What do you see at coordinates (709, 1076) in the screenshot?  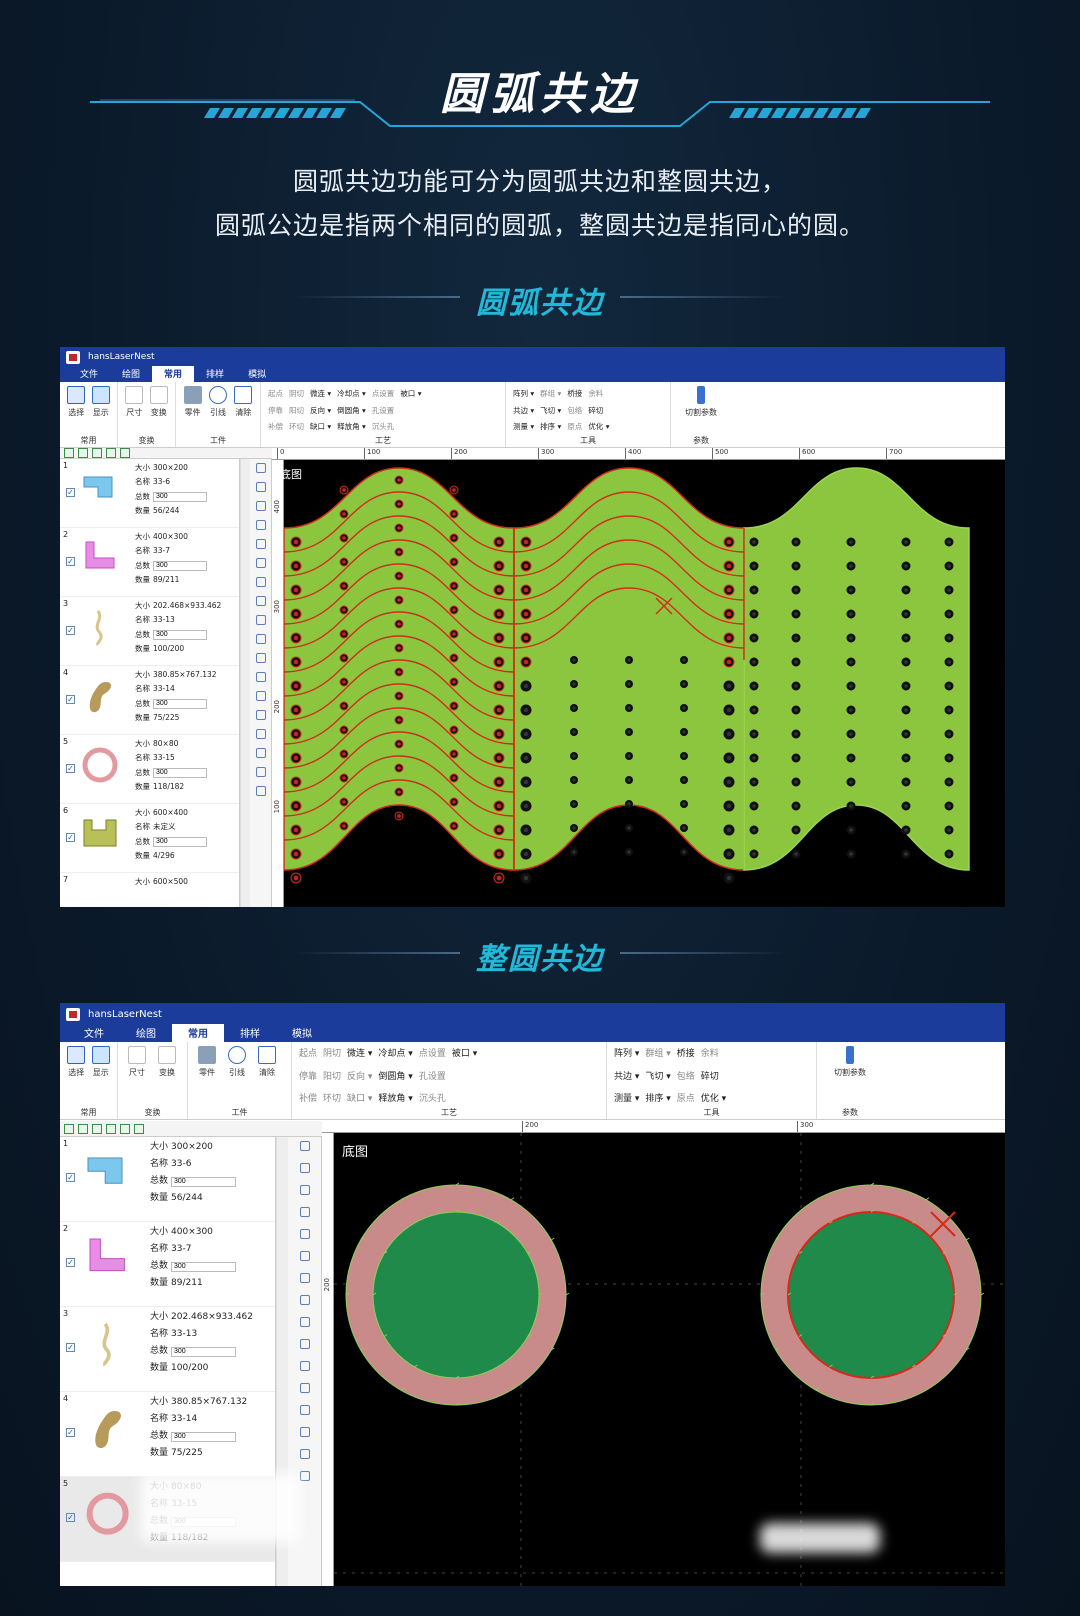 I see `scrap-cut-button: 碎切` at bounding box center [709, 1076].